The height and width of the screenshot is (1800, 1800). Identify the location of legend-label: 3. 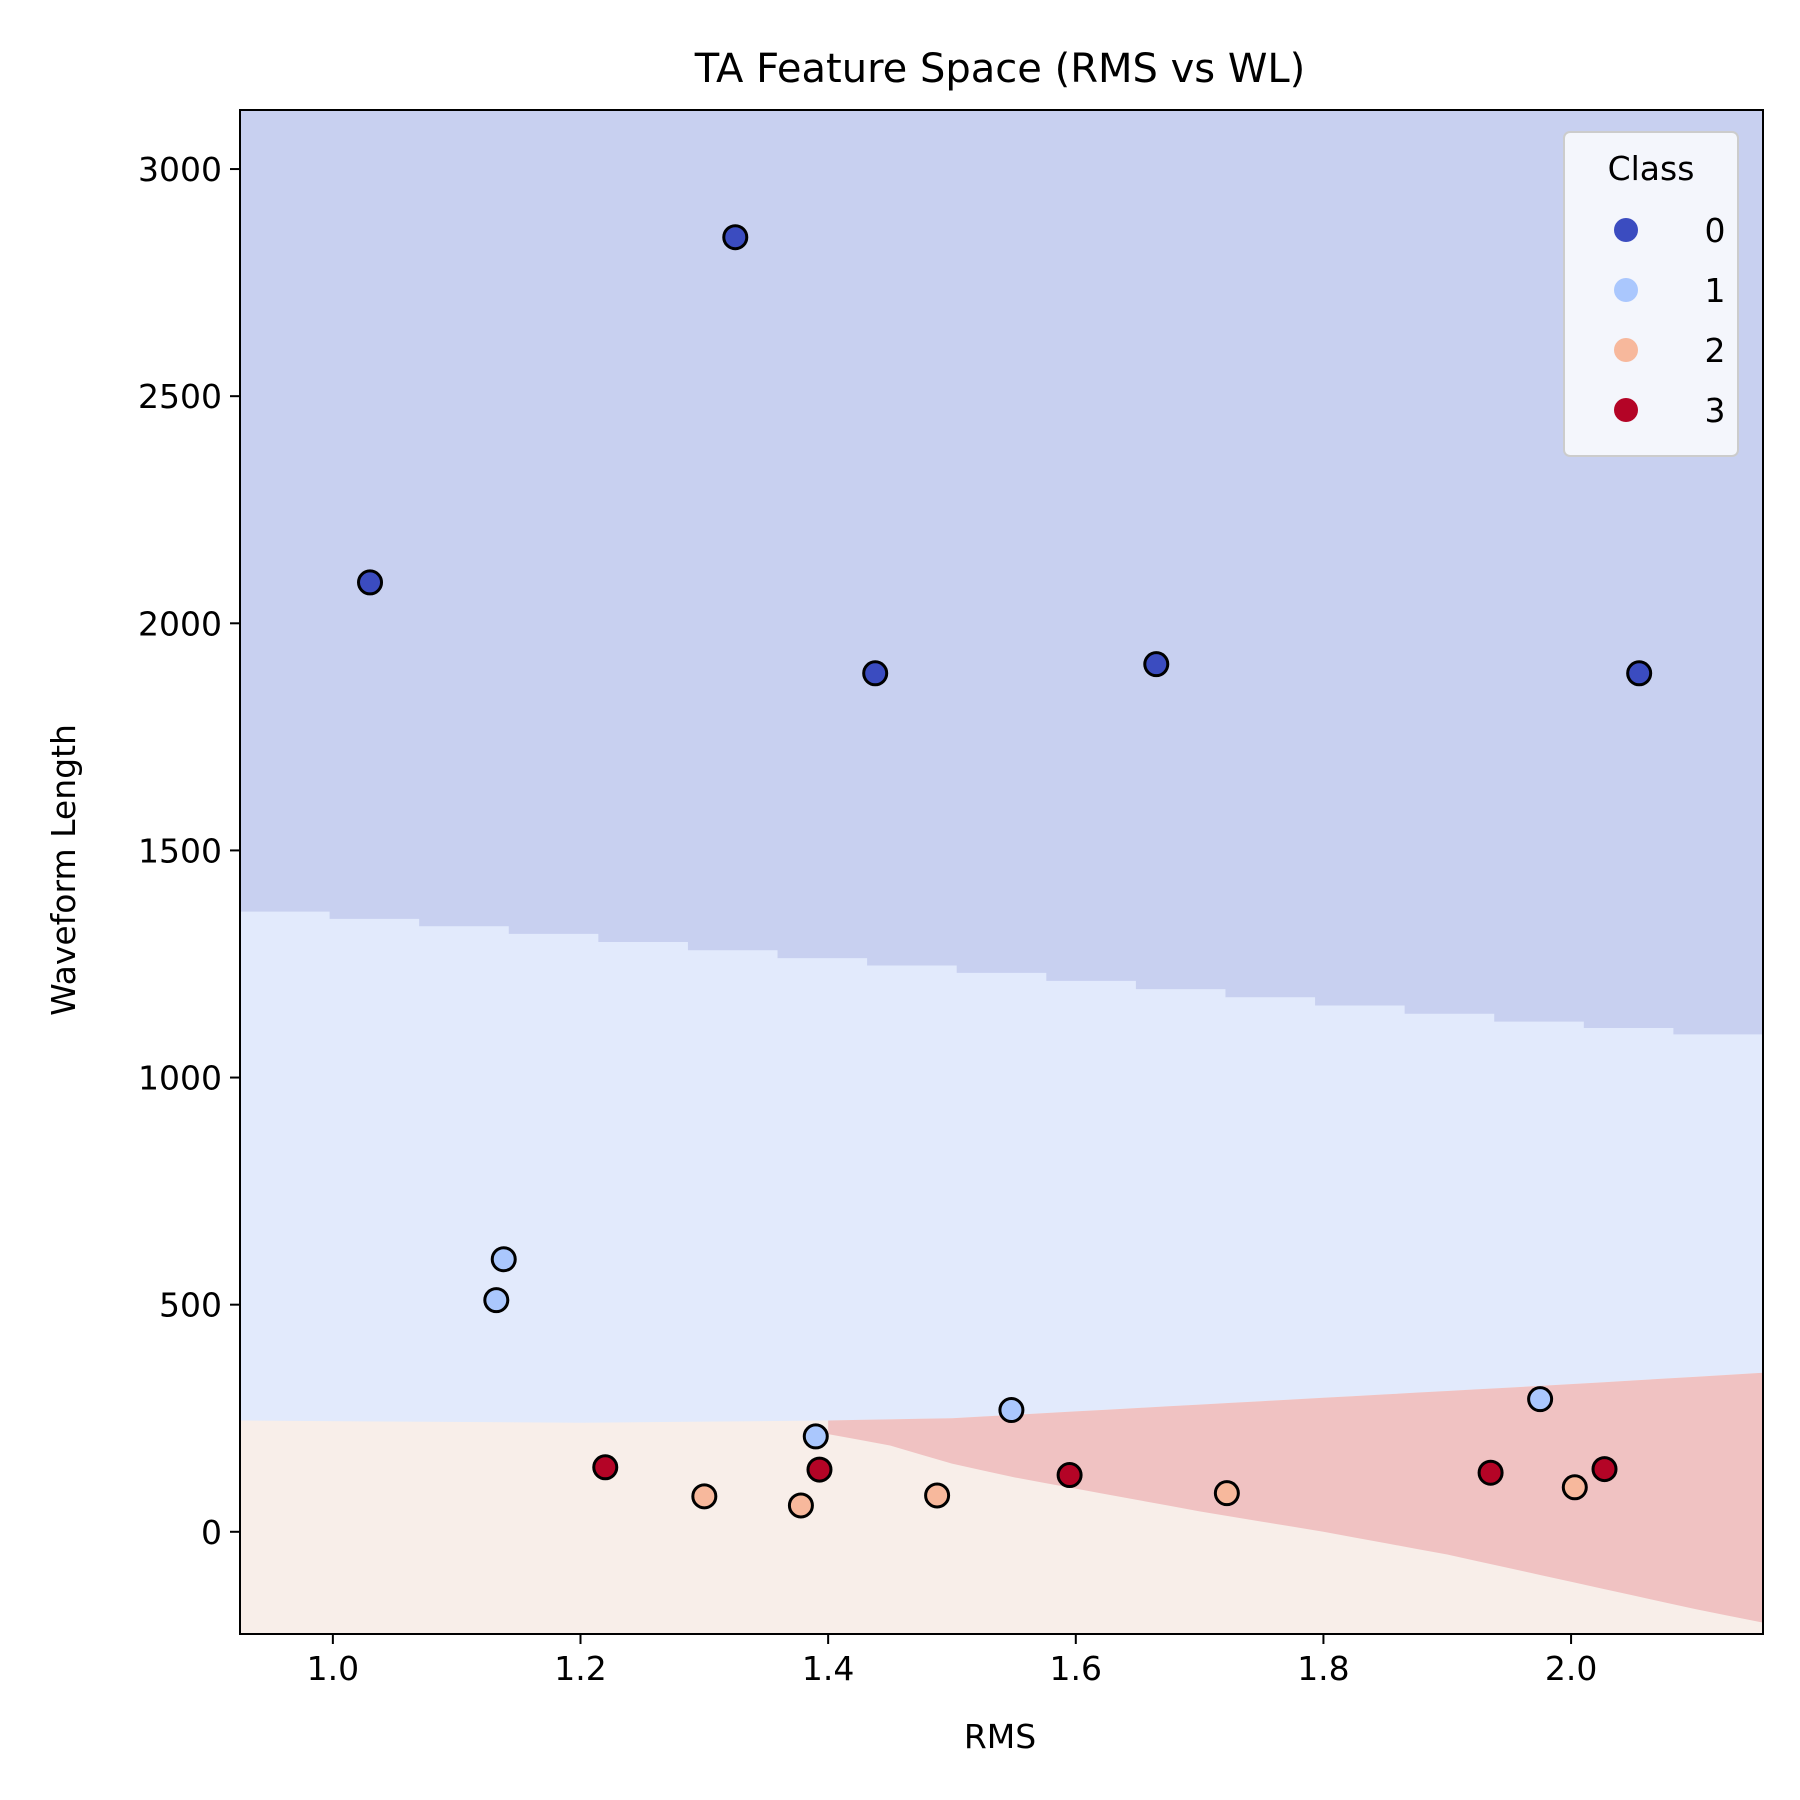
(1715, 410).